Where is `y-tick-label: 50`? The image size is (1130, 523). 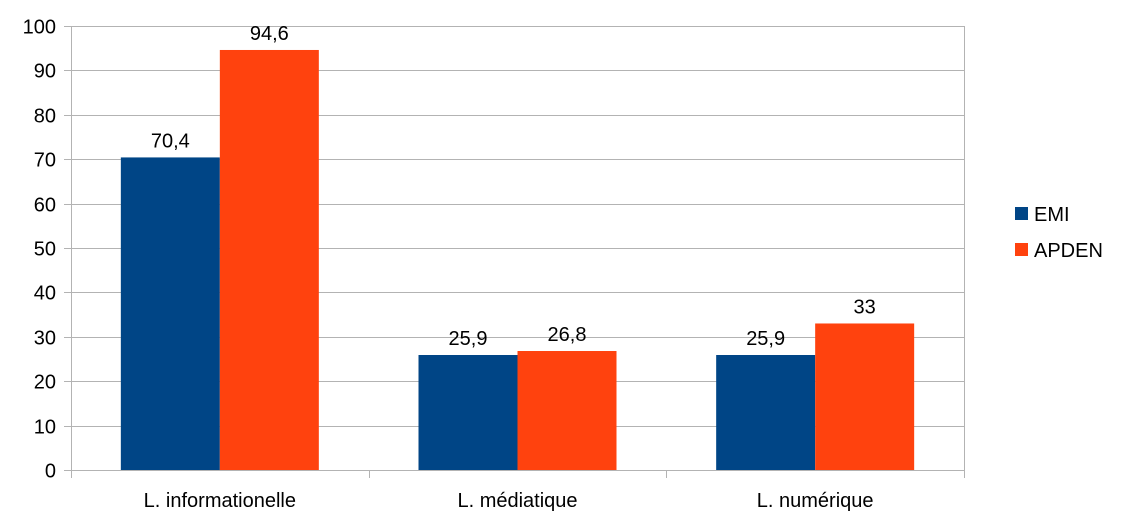 y-tick-label: 50 is located at coordinates (45, 250).